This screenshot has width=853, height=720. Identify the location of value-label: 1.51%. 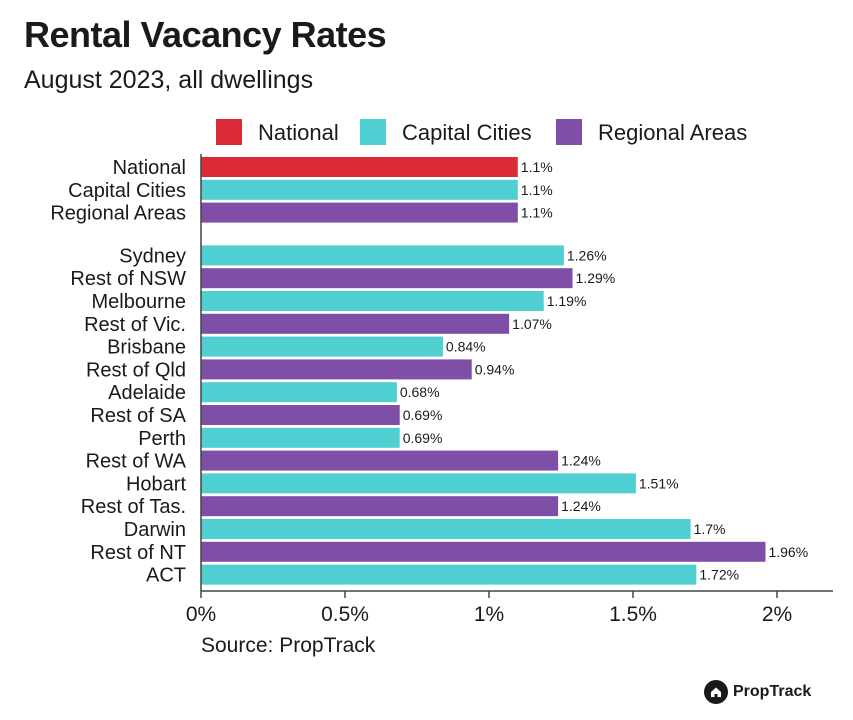
(659, 483).